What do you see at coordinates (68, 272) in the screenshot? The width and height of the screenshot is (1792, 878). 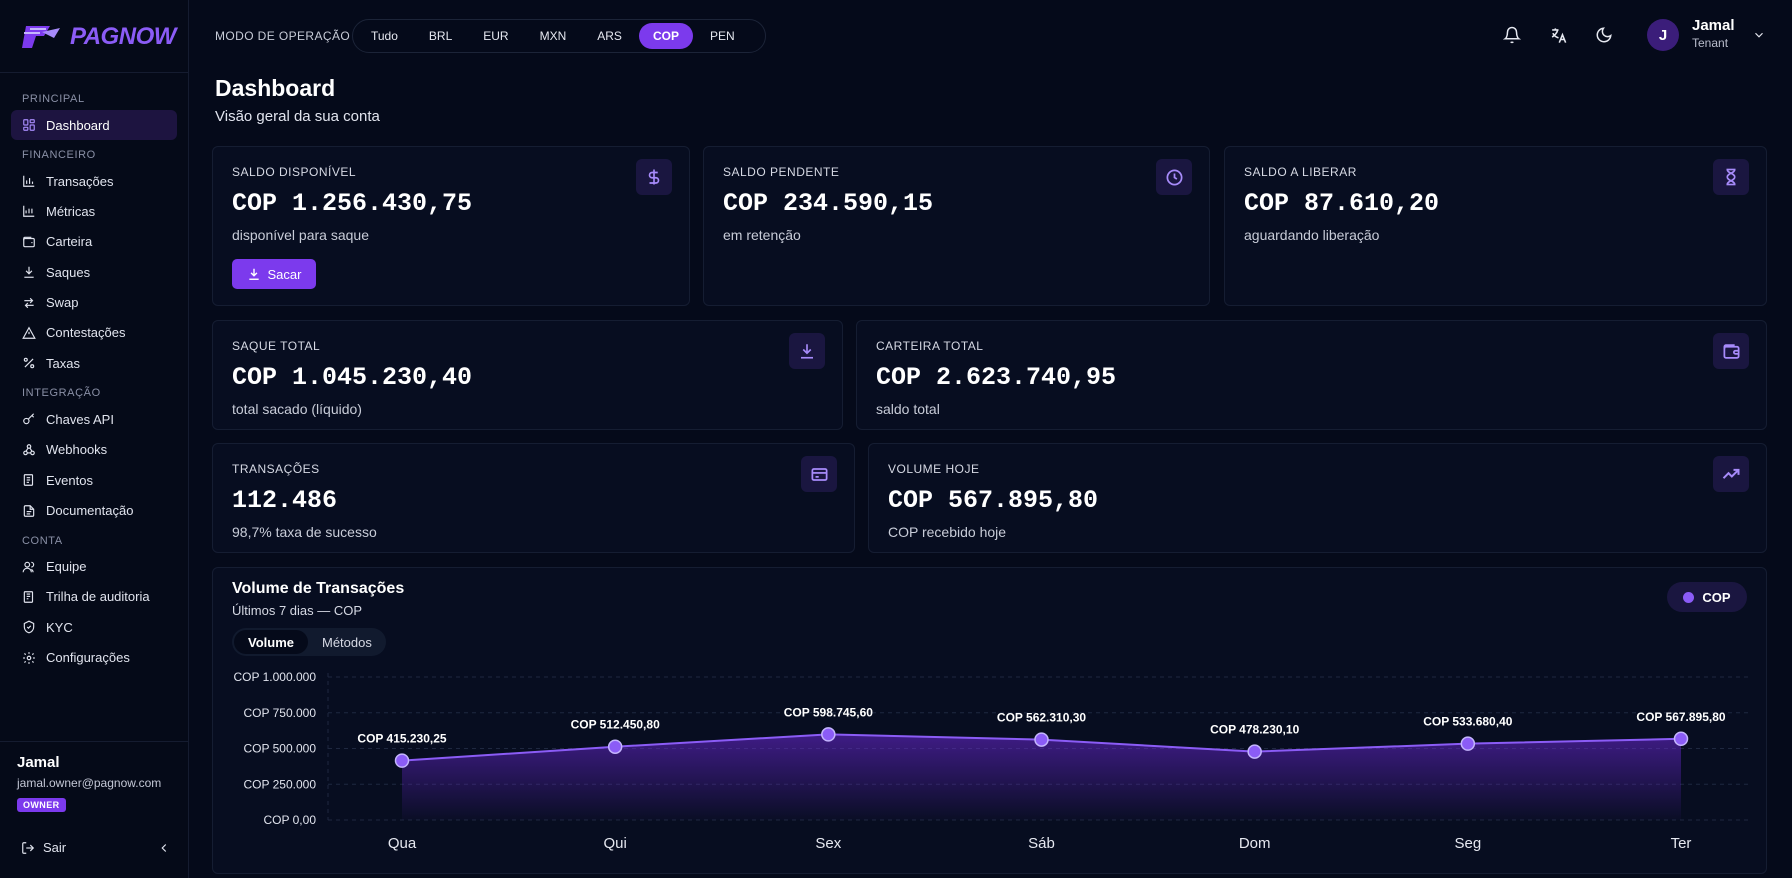 I see `sidebar-item-label: Saques` at bounding box center [68, 272].